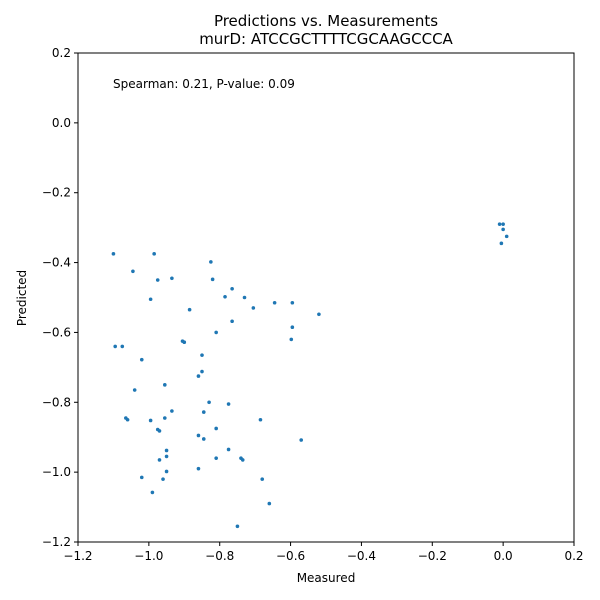 The width and height of the screenshot is (600, 600). I want to click on x-tick-label: −0.4, so click(361, 556).